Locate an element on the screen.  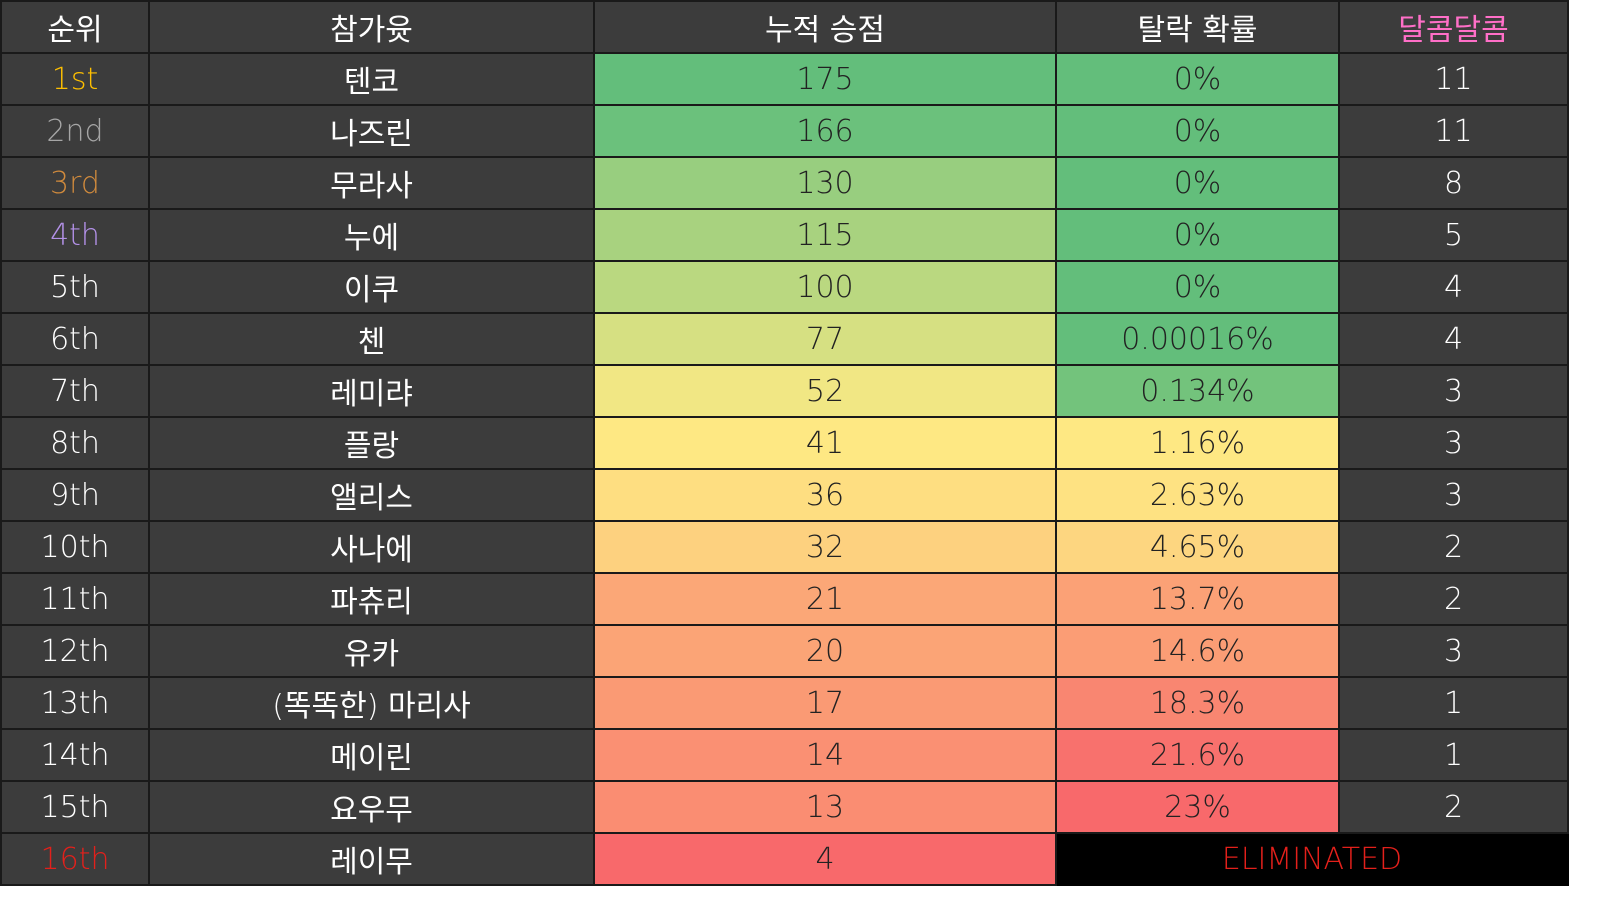
header-cell: 참가윳 is located at coordinates (371, 27).